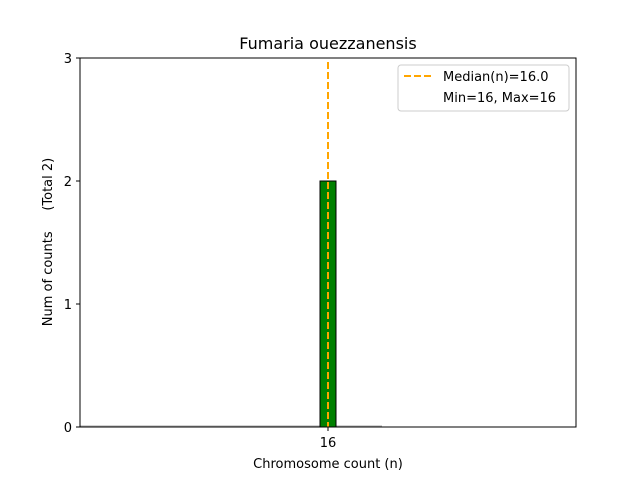 This screenshot has height=480, width=640. I want to click on chart-title: Fumaria ouezzanensis, so click(327, 43).